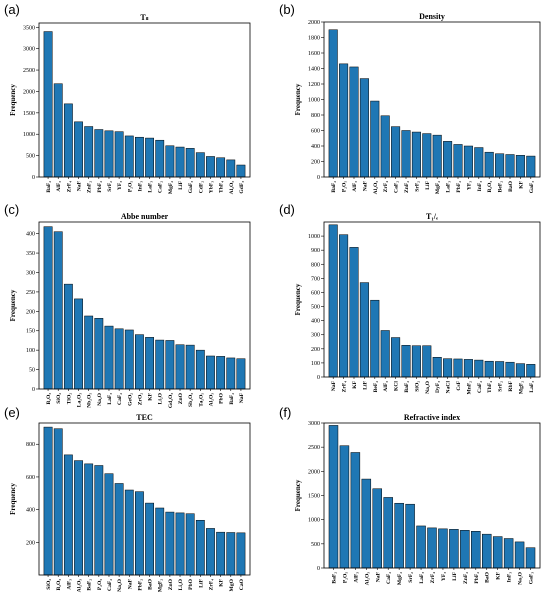 This screenshot has width=550, height=603. I want to click on y-tick-label: 1400, so click(314, 70).